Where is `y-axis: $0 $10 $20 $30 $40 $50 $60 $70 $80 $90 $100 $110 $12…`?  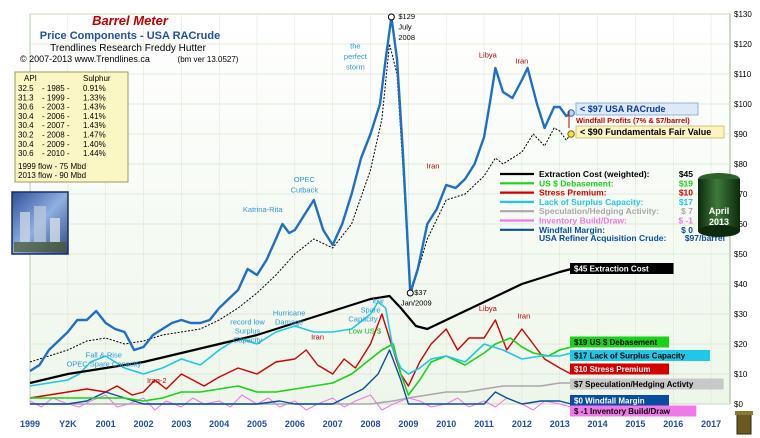
y-axis: $0 $10 $20 $30 $40 $50 $60 $70 $80 $90 $100 $110 $12… is located at coordinates (743, 209).